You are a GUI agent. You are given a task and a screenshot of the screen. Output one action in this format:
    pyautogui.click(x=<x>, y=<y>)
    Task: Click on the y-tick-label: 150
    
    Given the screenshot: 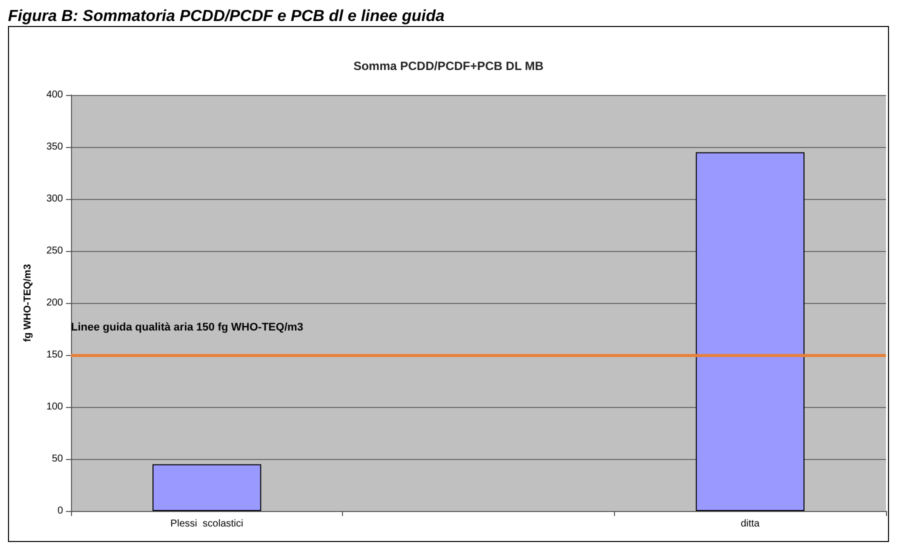 What is the action you would take?
    pyautogui.click(x=55, y=355)
    